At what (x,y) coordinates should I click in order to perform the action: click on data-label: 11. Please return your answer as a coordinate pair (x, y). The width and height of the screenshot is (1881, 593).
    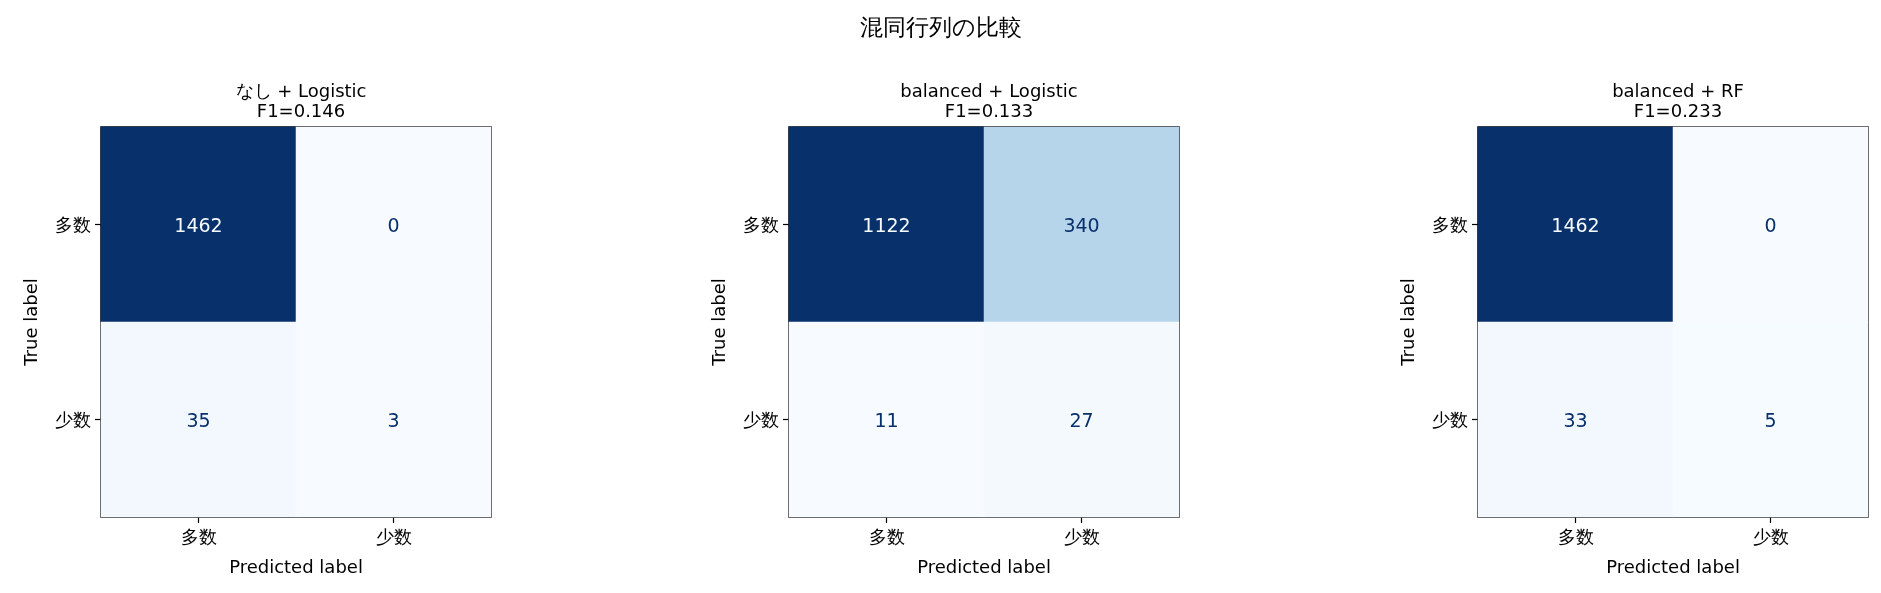
    Looking at the image, I should click on (886, 419).